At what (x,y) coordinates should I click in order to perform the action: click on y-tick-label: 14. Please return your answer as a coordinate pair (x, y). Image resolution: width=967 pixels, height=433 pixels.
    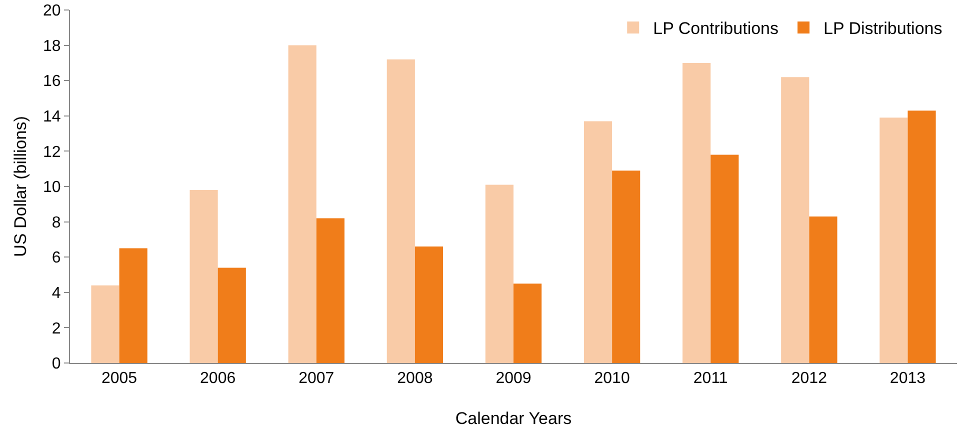
    Looking at the image, I should click on (52, 117).